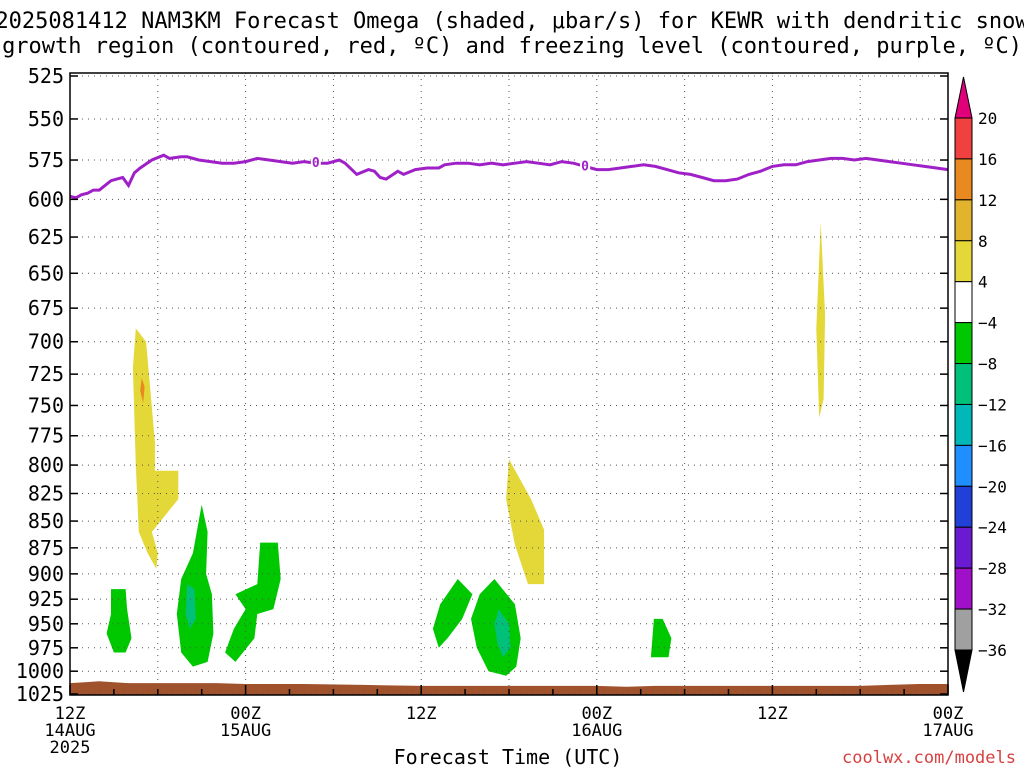  What do you see at coordinates (46, 648) in the screenshot?
I see `y-tick-label: 975` at bounding box center [46, 648].